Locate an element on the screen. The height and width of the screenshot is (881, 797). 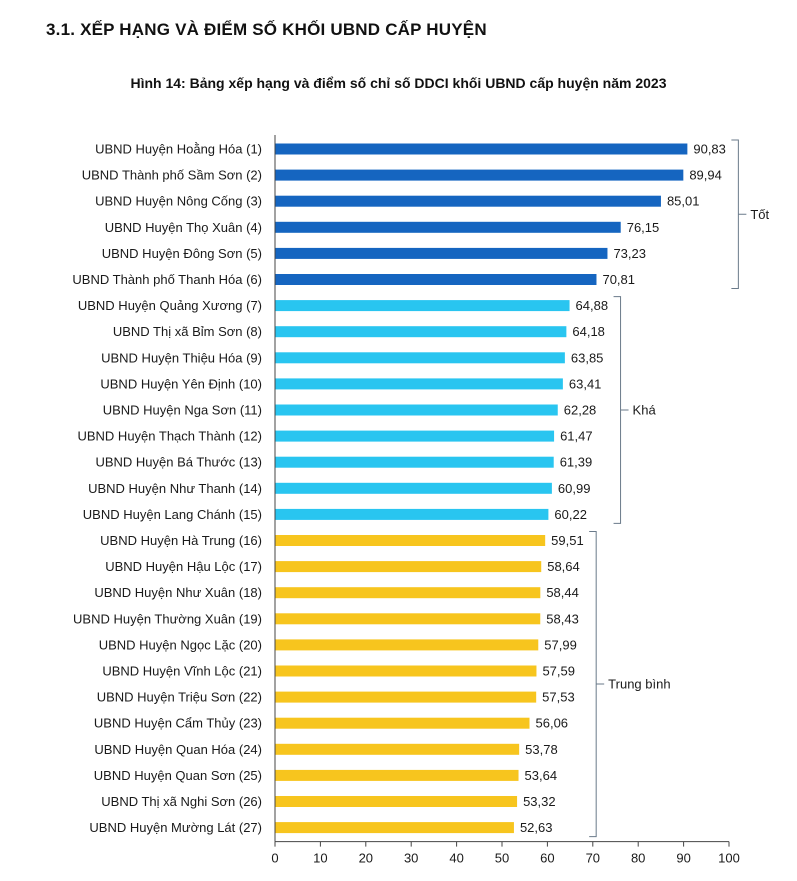
category-label: UBND Huyện Triệu Sơn (22) is located at coordinates (179, 697).